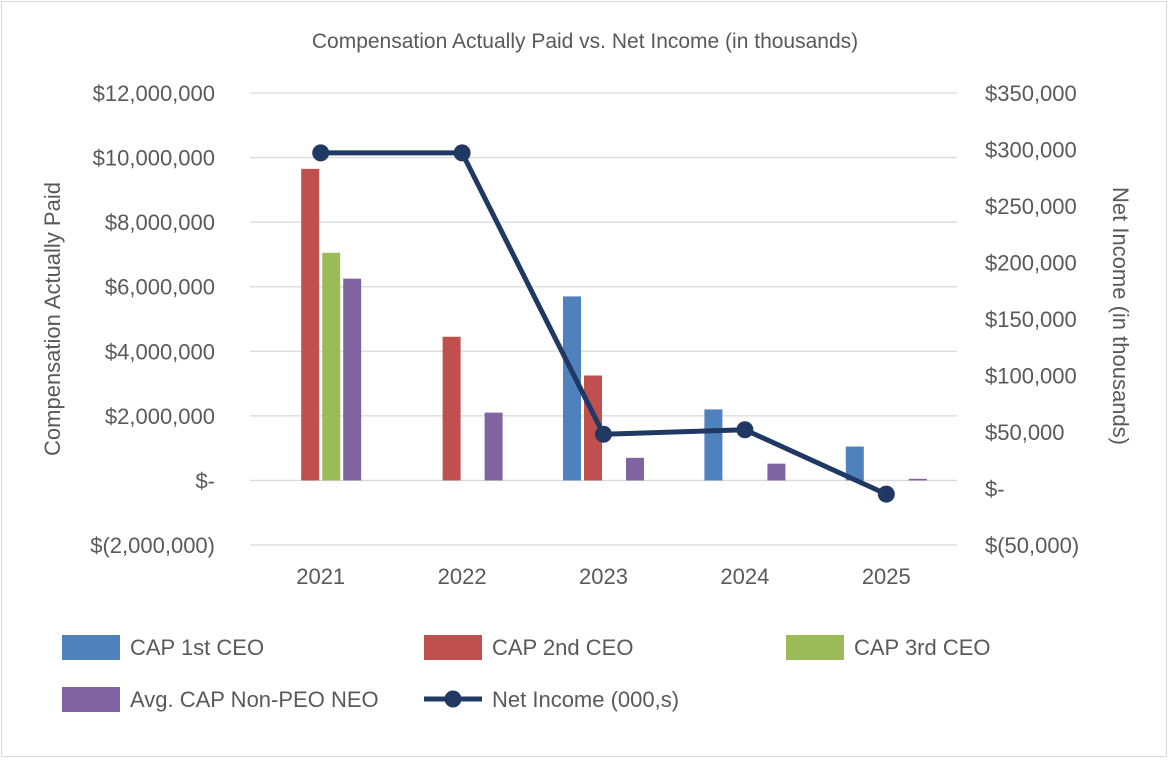 The width and height of the screenshot is (1170, 760). I want to click on legend-label-net-income-000-s: Net Income (000,s), so click(585, 699).